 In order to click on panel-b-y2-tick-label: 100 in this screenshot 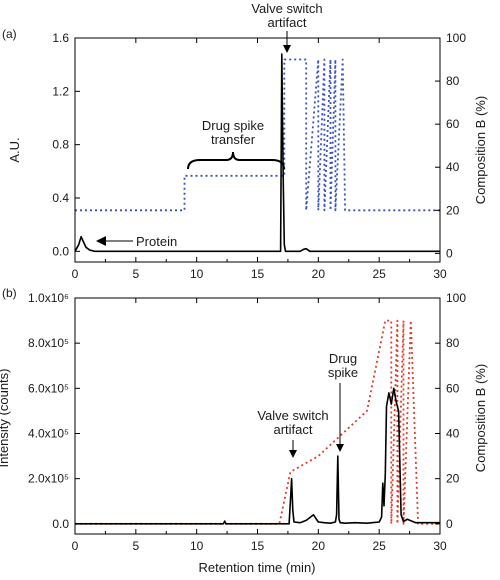, I will do `click(456, 298)`.